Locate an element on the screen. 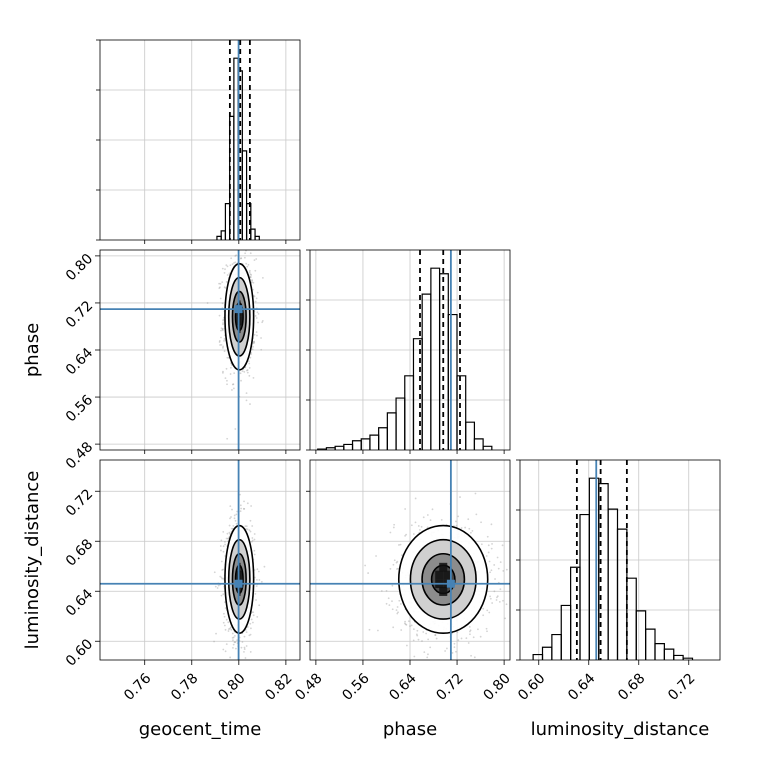 Image resolution: width=760 pixels, height=760 pixels. histogram-phase is located at coordinates (405, 358).